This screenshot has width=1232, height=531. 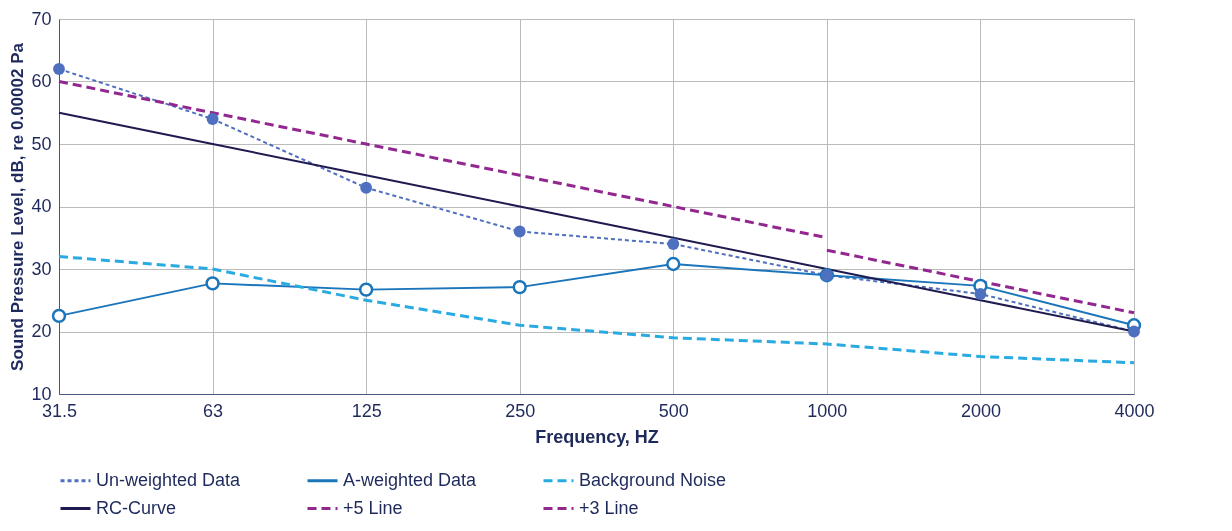 What do you see at coordinates (213, 410) in the screenshot?
I see `x-tick-label: 63` at bounding box center [213, 410].